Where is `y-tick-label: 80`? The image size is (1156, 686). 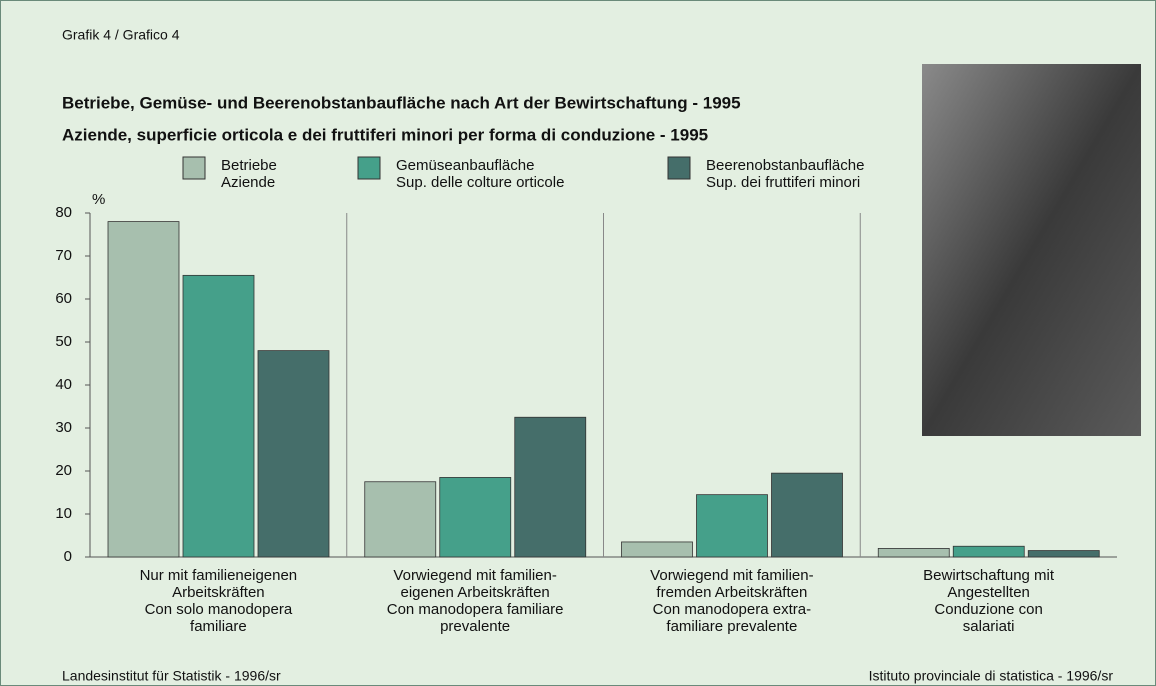 y-tick-label: 80 is located at coordinates (63, 212).